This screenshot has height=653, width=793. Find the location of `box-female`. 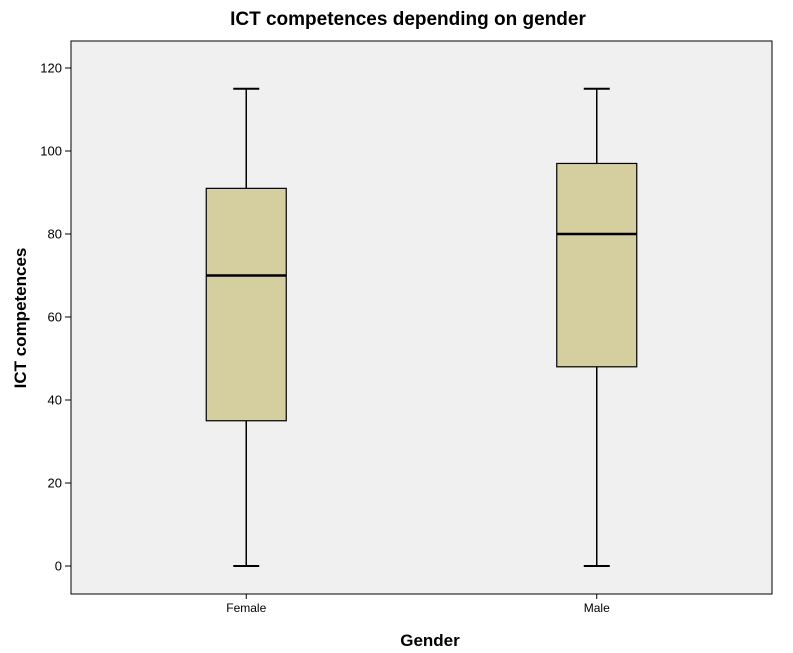

box-female is located at coordinates (246, 327).